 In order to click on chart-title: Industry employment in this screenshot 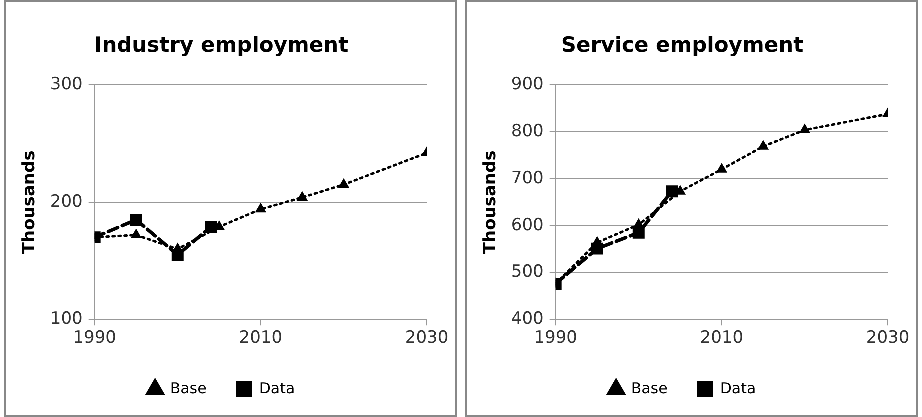, I will do `click(221, 45)`.